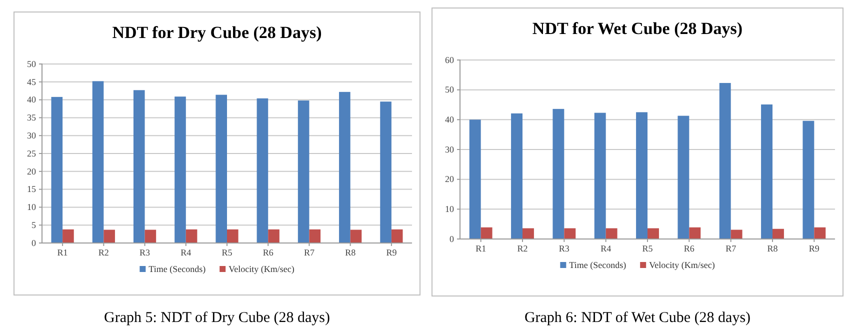 The image size is (852, 330). What do you see at coordinates (217, 32) in the screenshot?
I see `chart-title: NDT for Dry Cube (28 Days)` at bounding box center [217, 32].